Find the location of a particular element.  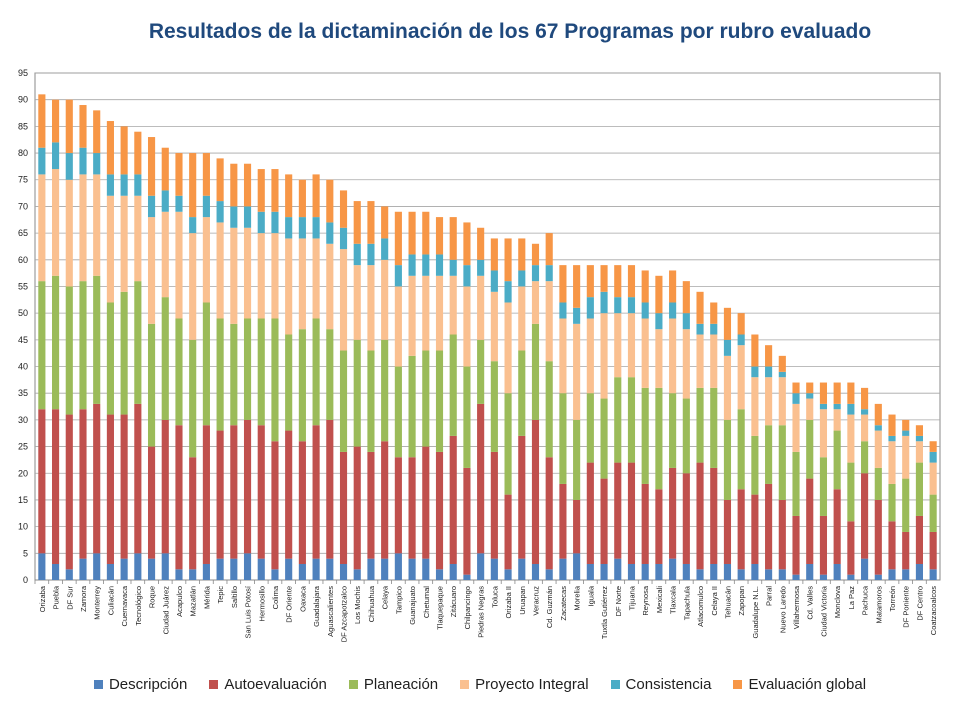

legend-label: Consistencia is located at coordinates (668, 684).